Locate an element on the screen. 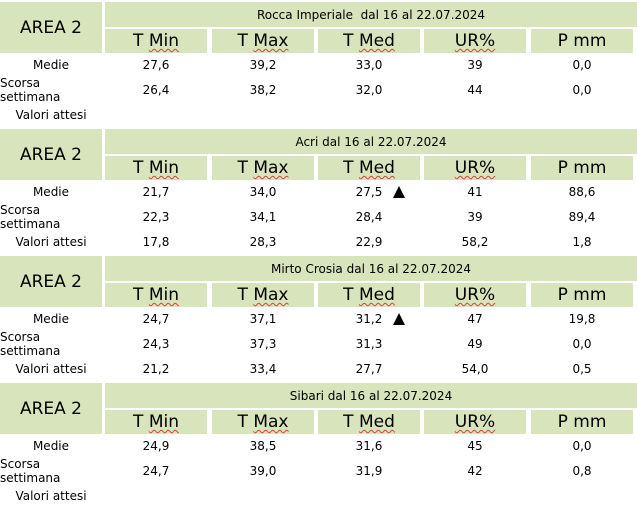  table-cell: 89,4 is located at coordinates (582, 217).